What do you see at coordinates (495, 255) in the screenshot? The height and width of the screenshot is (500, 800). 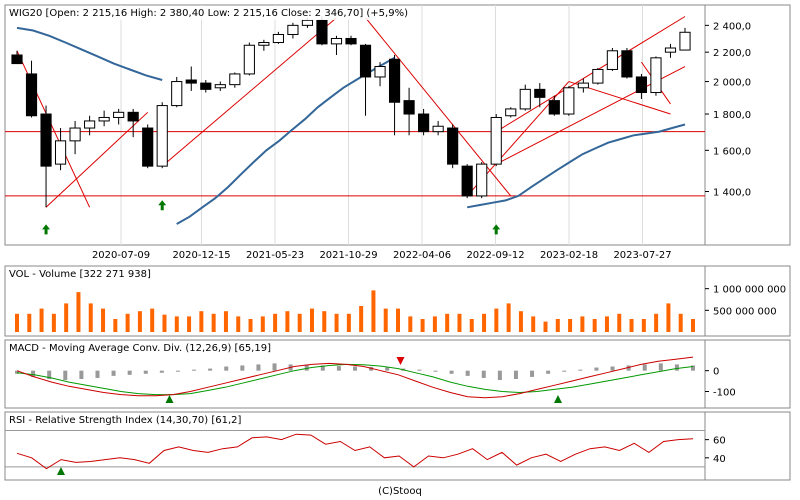 I see `date-label: 2022-09-12` at bounding box center [495, 255].